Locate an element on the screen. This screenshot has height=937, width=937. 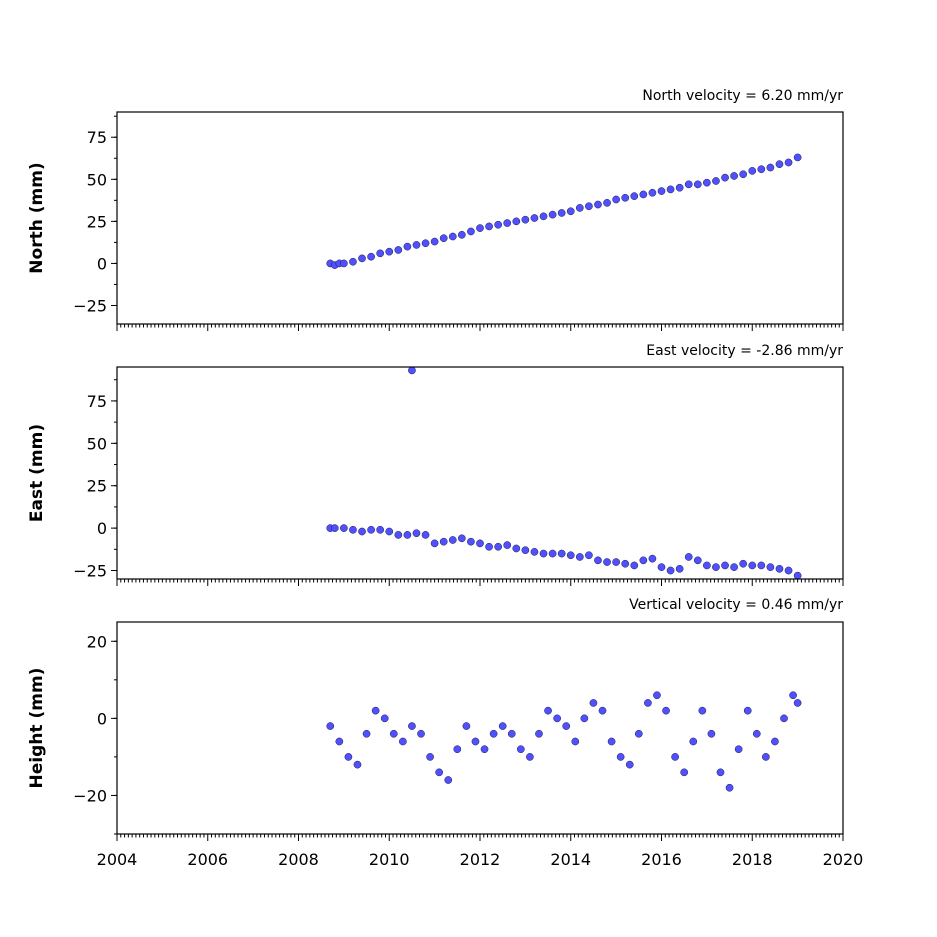
east-y-ticks: −25 0 25 50 75 is located at coordinates (95, 480).